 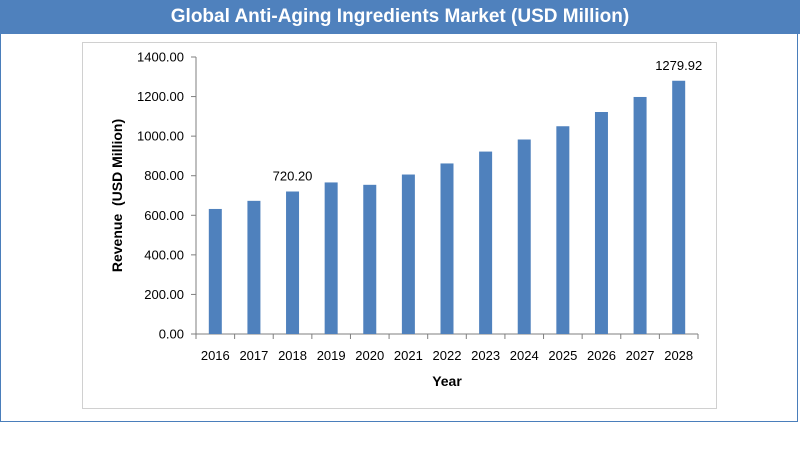 What do you see at coordinates (369, 355) in the screenshot?
I see `x-tick-label: 2020` at bounding box center [369, 355].